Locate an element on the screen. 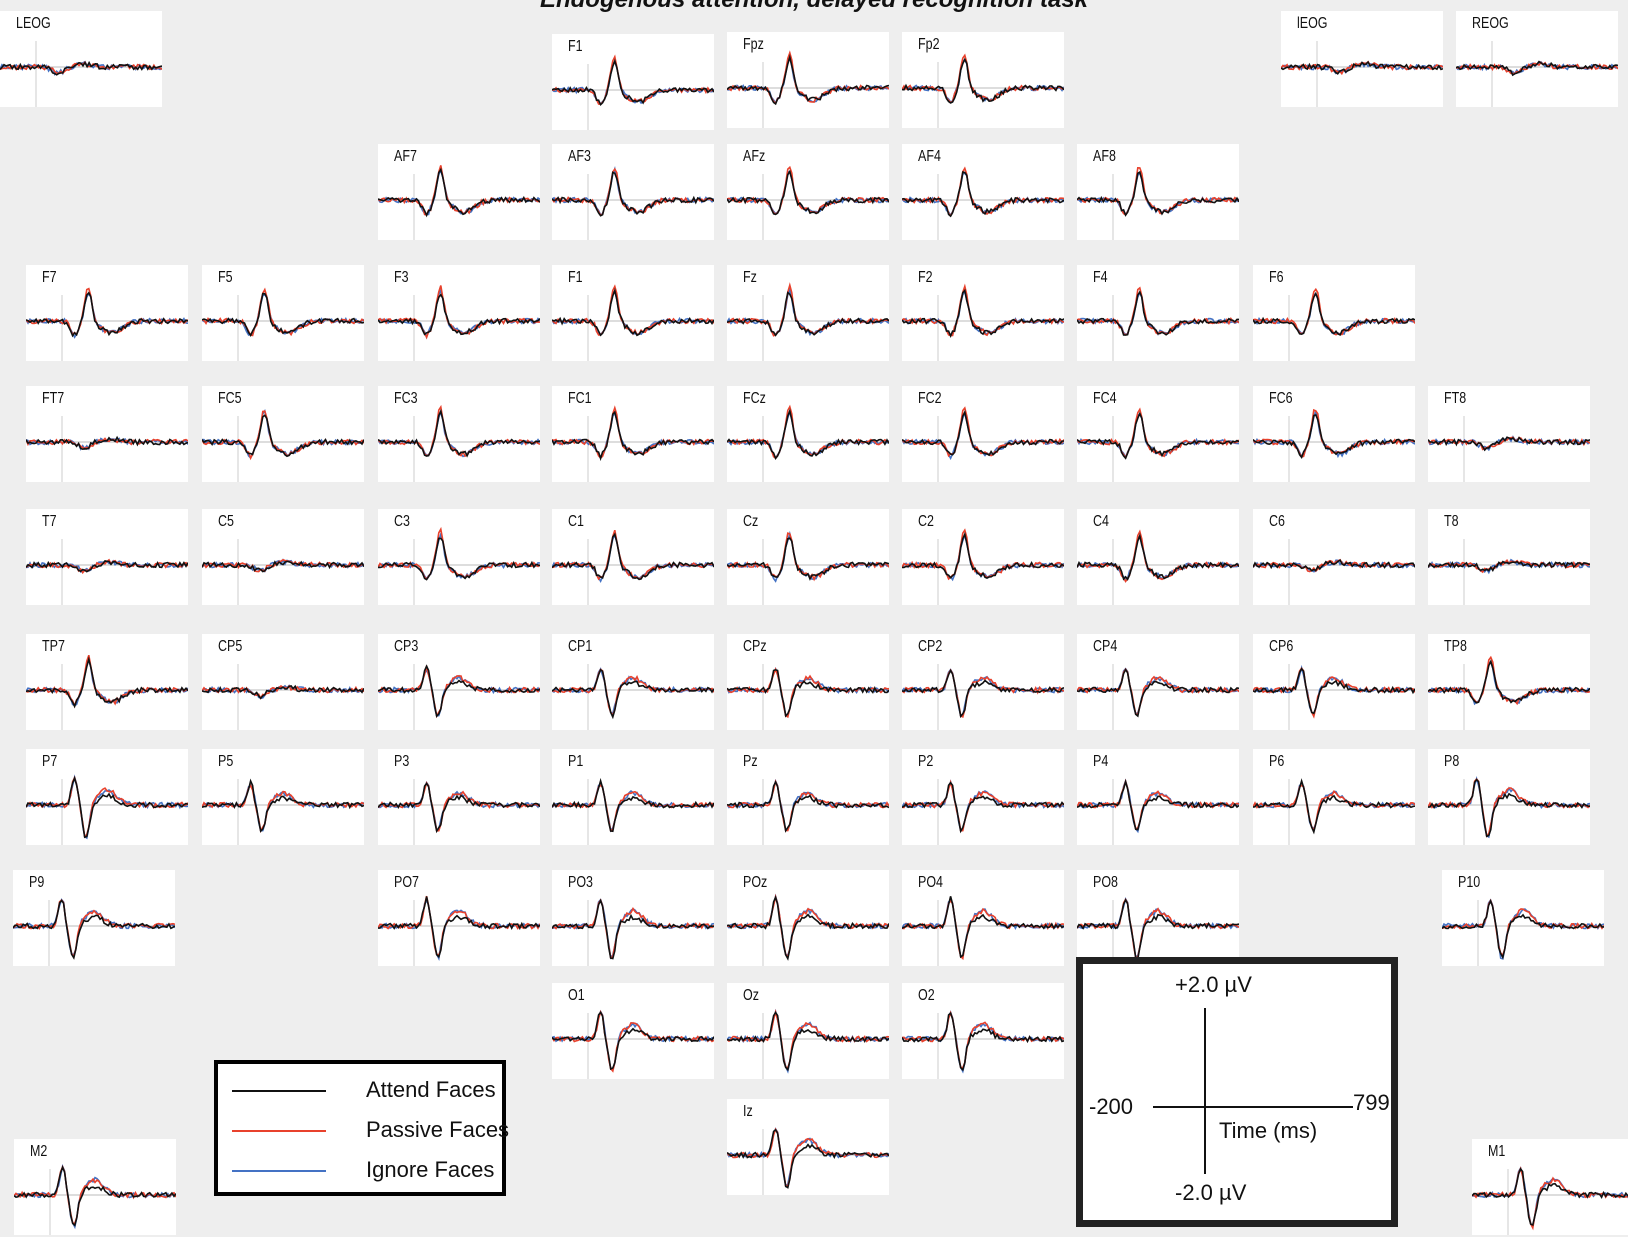  electrode-label: F4 is located at coordinates (1100, 277).